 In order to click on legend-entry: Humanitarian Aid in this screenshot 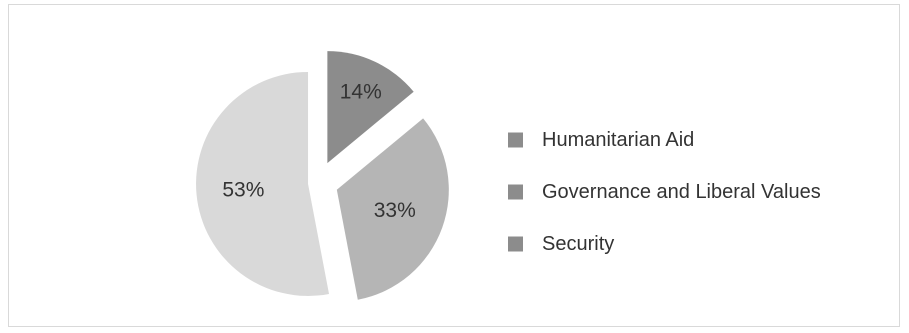, I will do `click(601, 140)`.